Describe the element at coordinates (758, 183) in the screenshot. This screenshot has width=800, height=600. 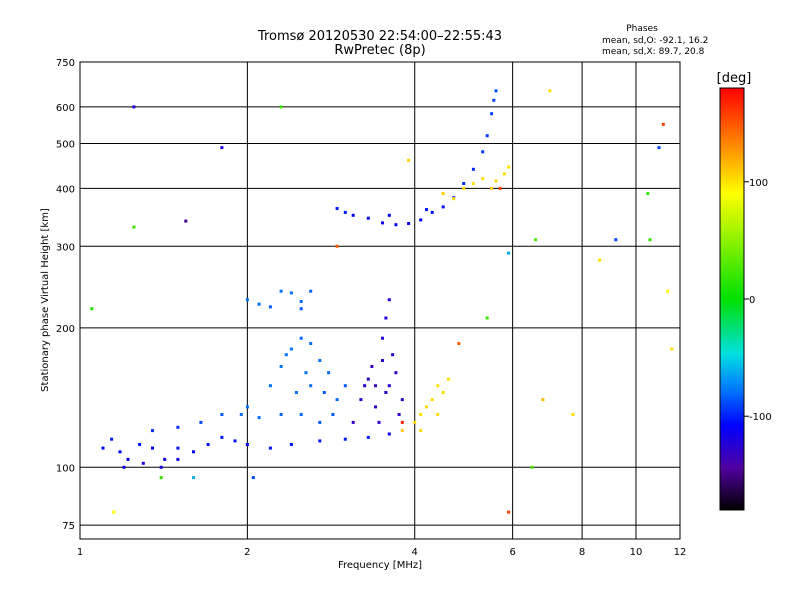
I see `colorbar-tick-label: 100` at that location.